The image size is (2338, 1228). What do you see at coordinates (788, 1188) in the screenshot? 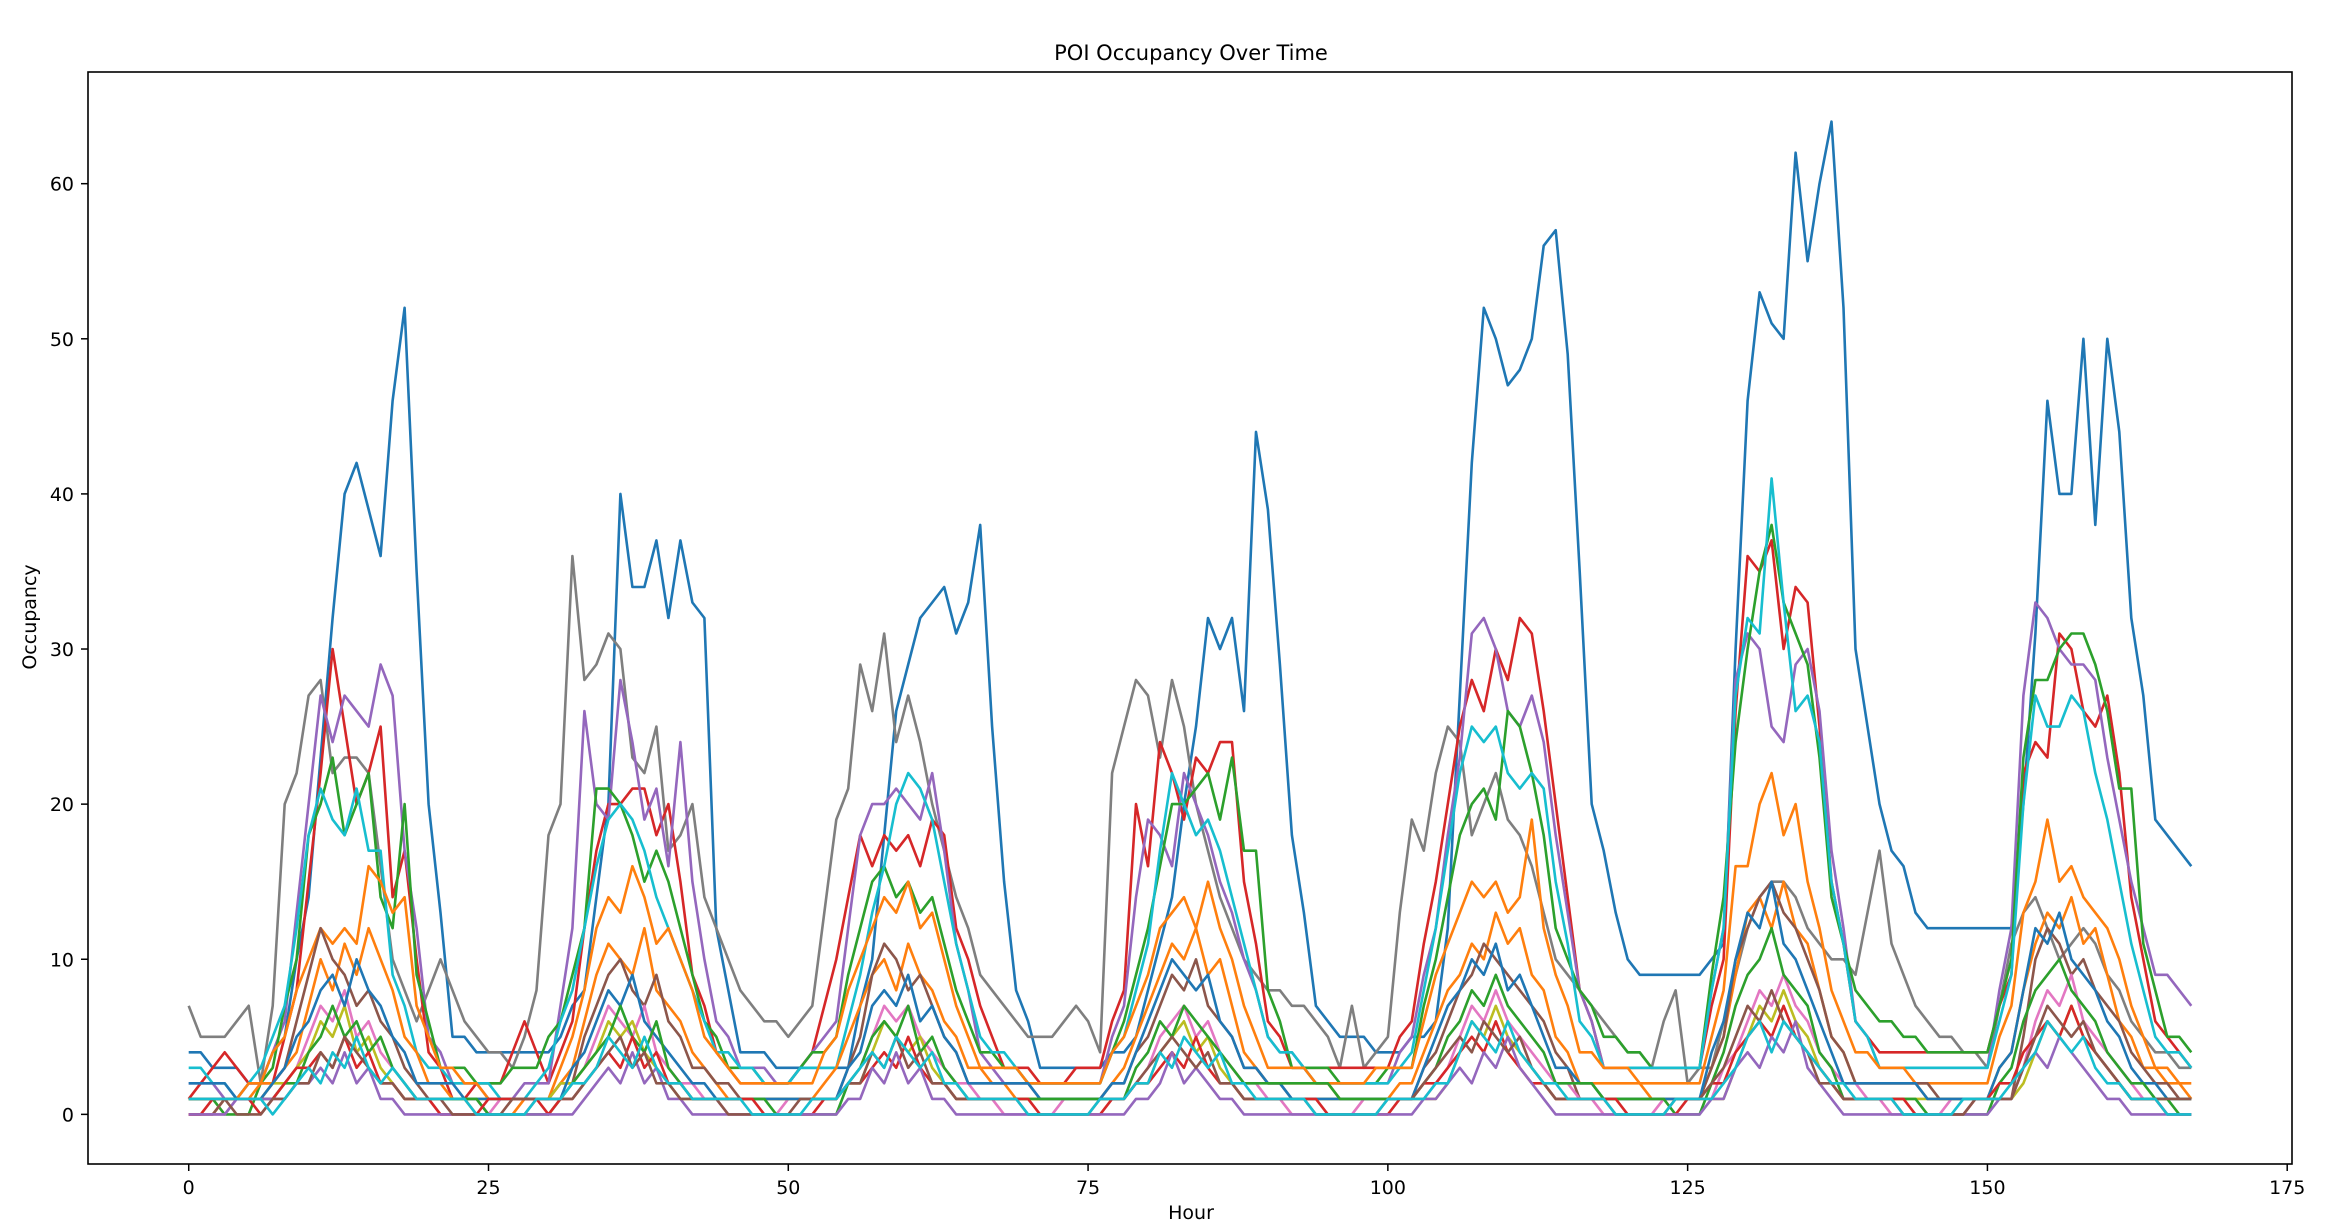
I see `x-tick-label: 50` at bounding box center [788, 1188].